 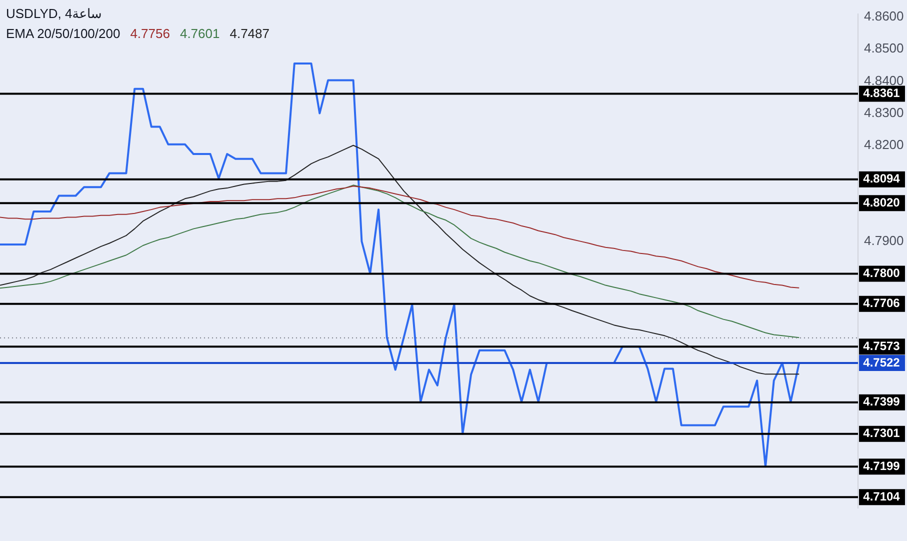 I want to click on ref-line-label: 4.7399, so click(x=881, y=401).